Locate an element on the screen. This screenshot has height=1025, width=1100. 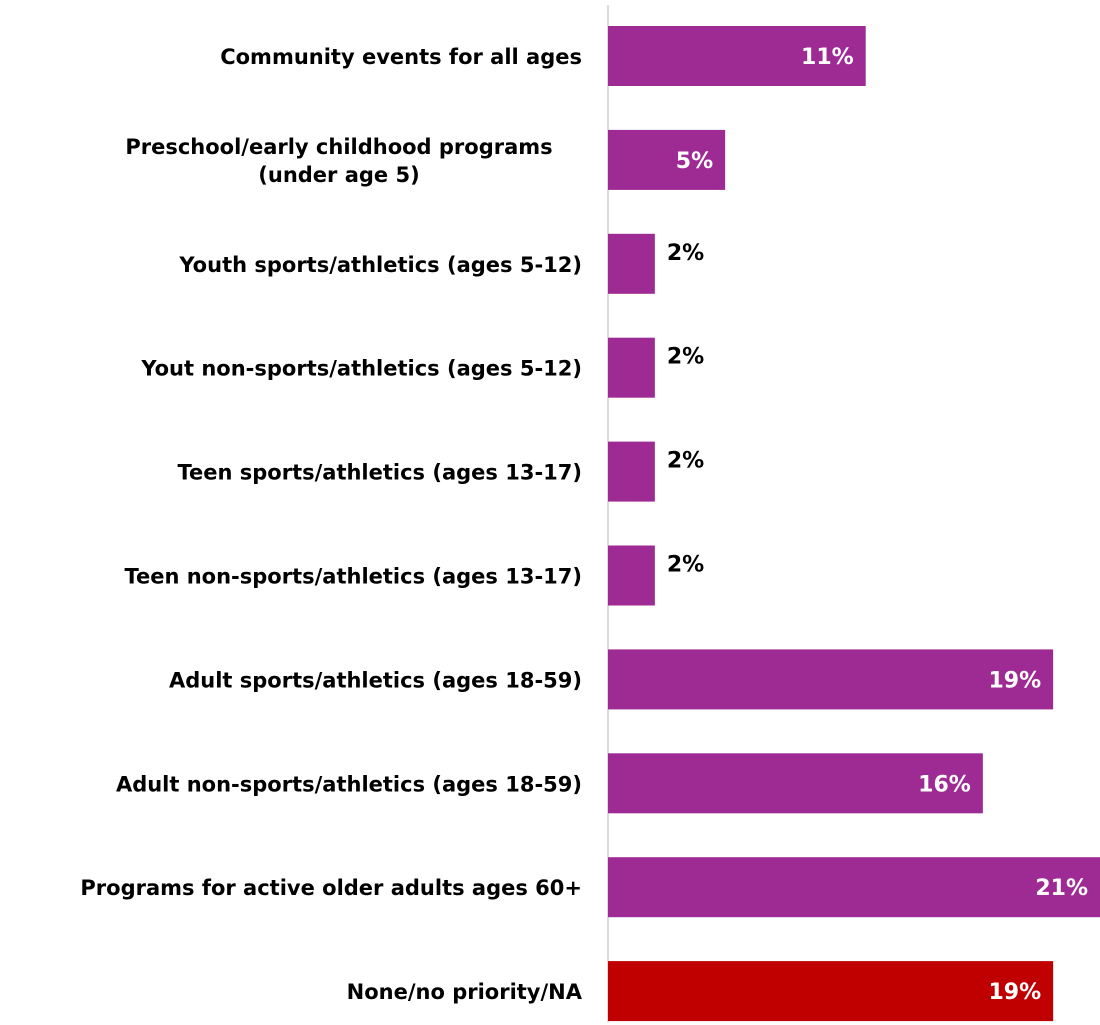
category-label-2: Youth sports/athletics (ages 5-12) is located at coordinates (380, 265).